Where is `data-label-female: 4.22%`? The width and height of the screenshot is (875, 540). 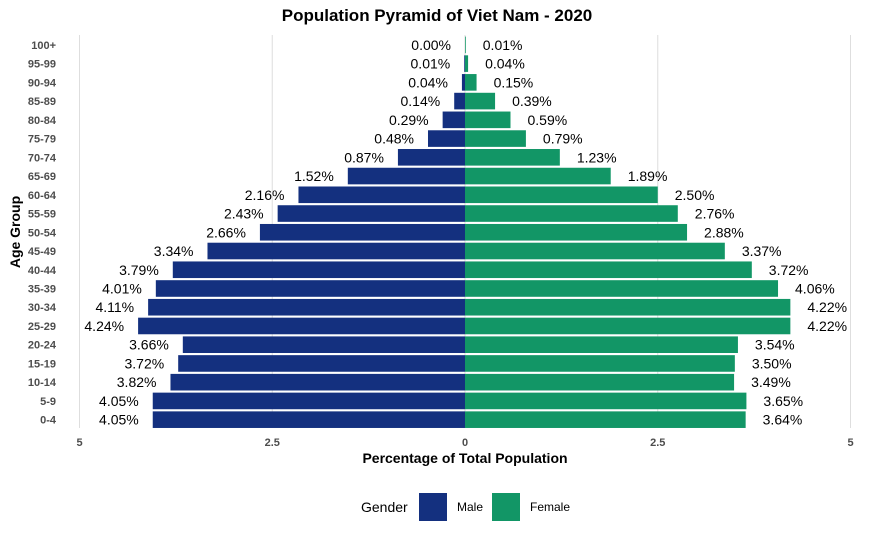
data-label-female: 4.22% is located at coordinates (827, 326).